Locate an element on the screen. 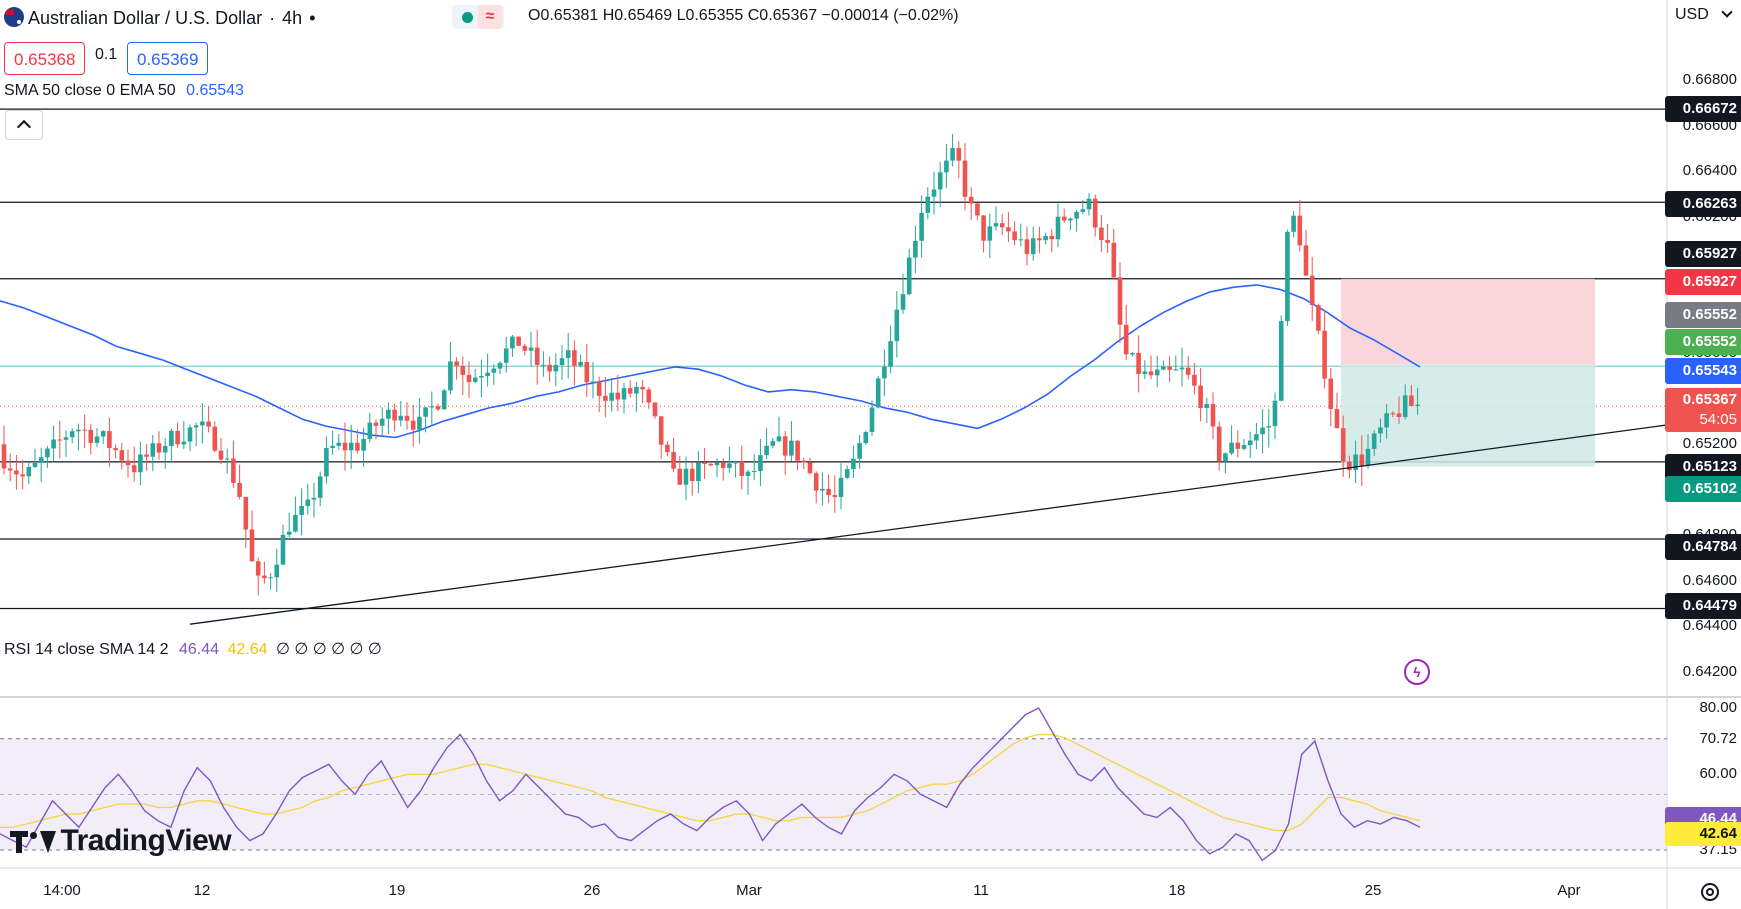  symbol-title: Australian Dollar / U.S. Dollar is located at coordinates (145, 18).